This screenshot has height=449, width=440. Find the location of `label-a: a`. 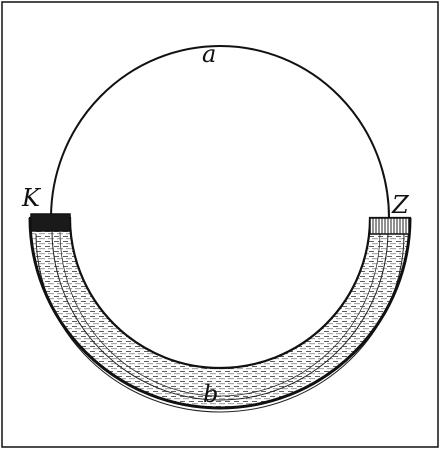

label-a: a is located at coordinates (209, 54).